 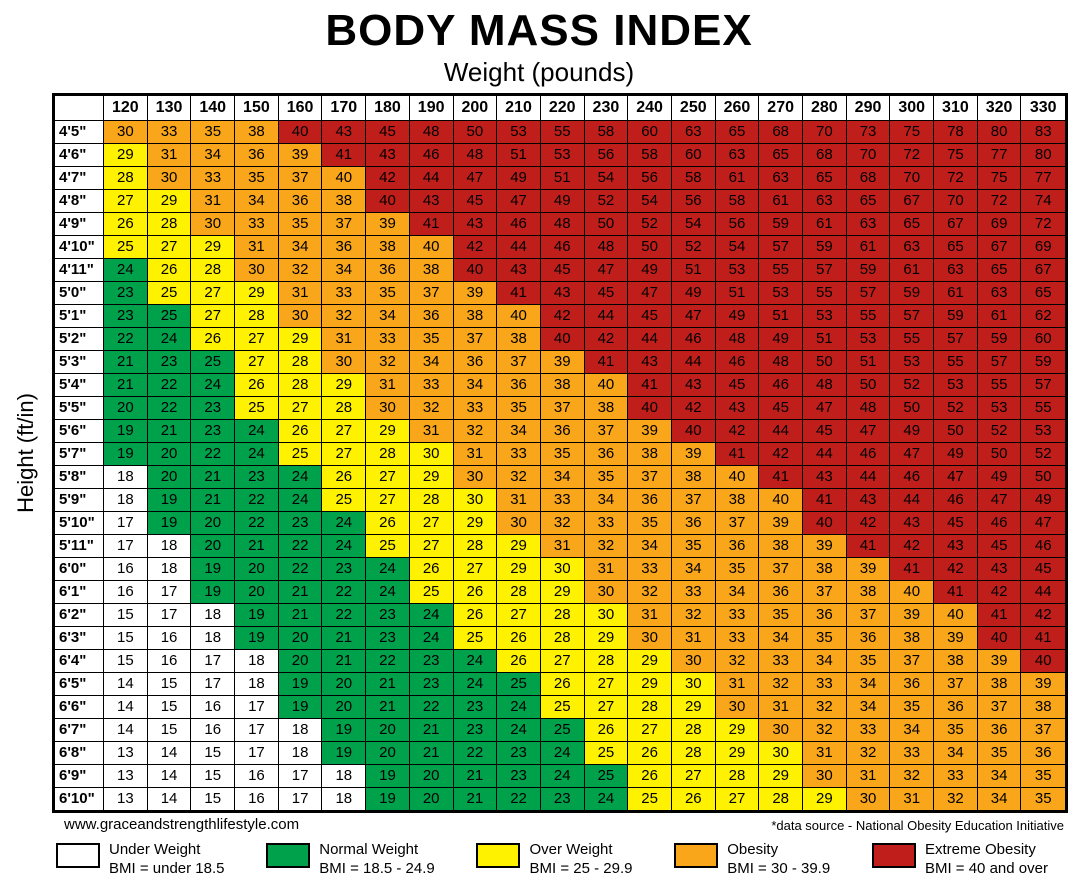 What do you see at coordinates (955, 223) in the screenshot?
I see `bmi-cell: 67` at bounding box center [955, 223].